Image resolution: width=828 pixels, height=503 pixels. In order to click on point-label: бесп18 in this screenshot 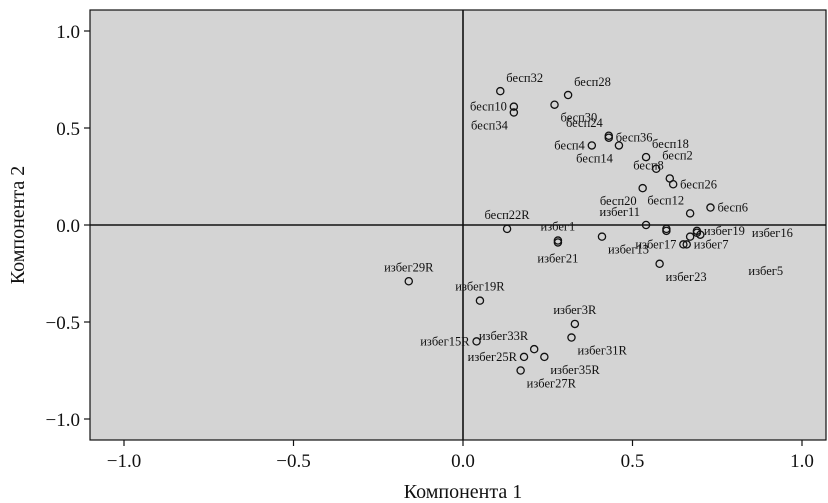, I will do `click(670, 144)`.